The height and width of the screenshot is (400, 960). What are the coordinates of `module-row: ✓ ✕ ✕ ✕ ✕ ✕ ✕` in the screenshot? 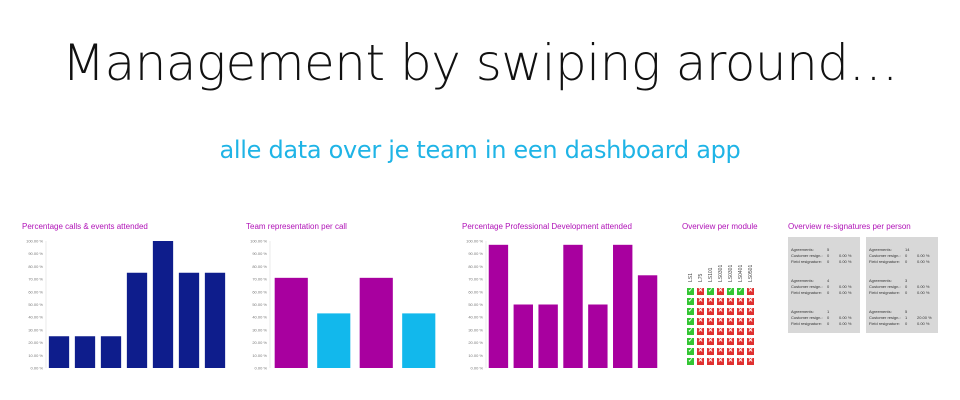 It's located at (722, 343).